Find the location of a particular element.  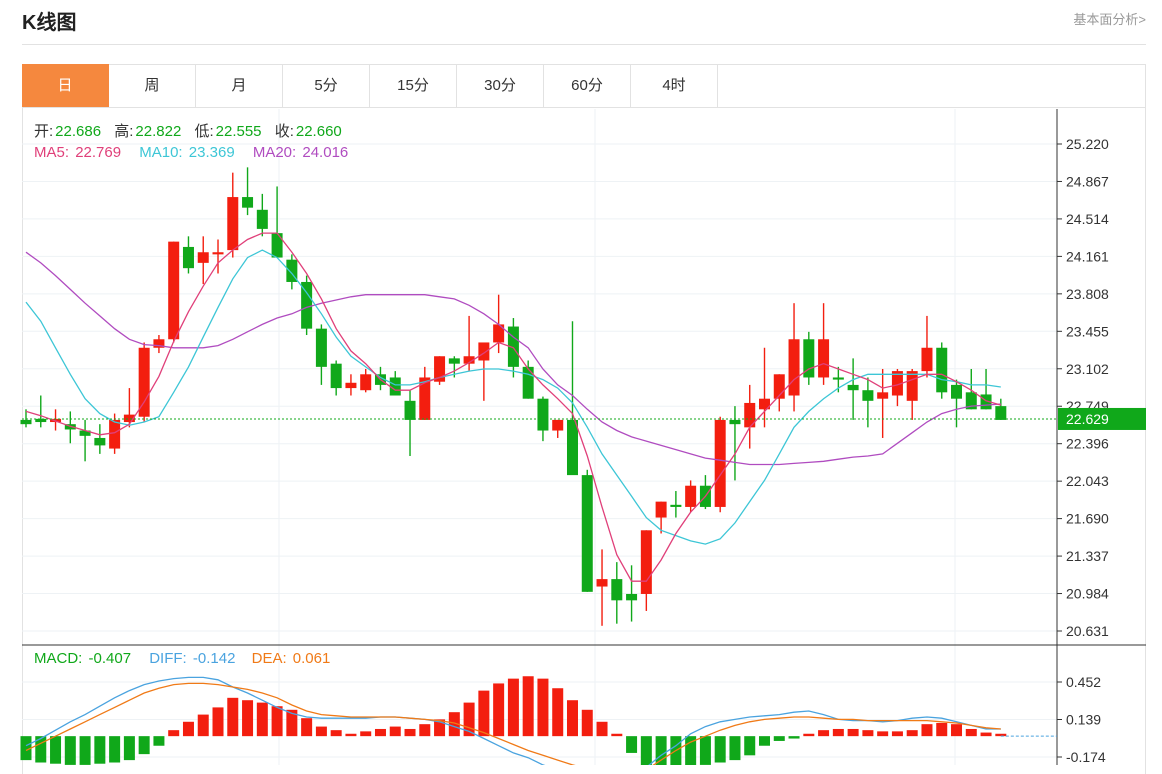

tab-60min: 60分 is located at coordinates (587, 85).